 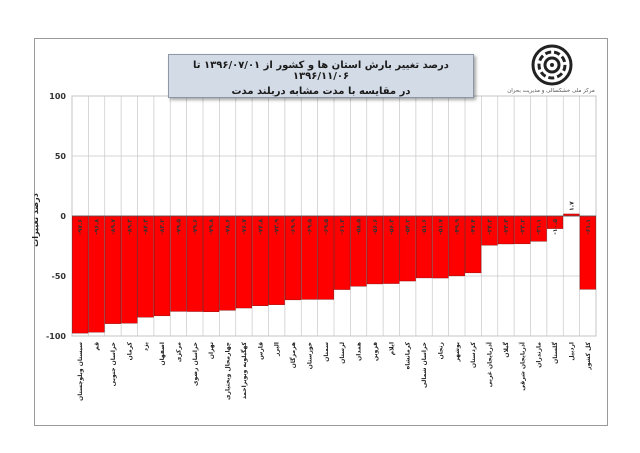 I want to click on logo-caption: مرکز ملی خشکسالی و مدیریت بحران, so click(x=551, y=91).